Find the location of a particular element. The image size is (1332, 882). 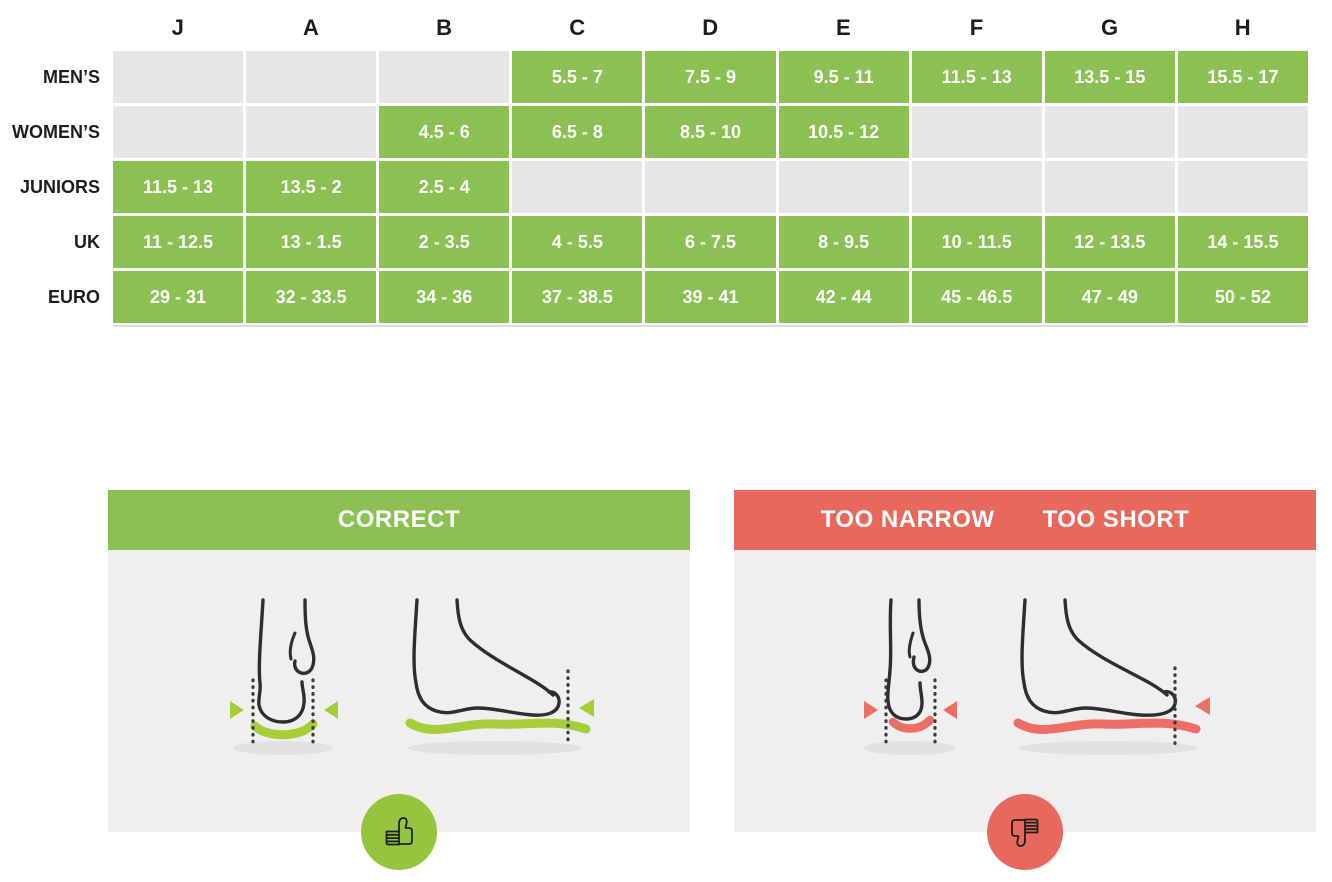

column-header-b: B is located at coordinates (444, 27).